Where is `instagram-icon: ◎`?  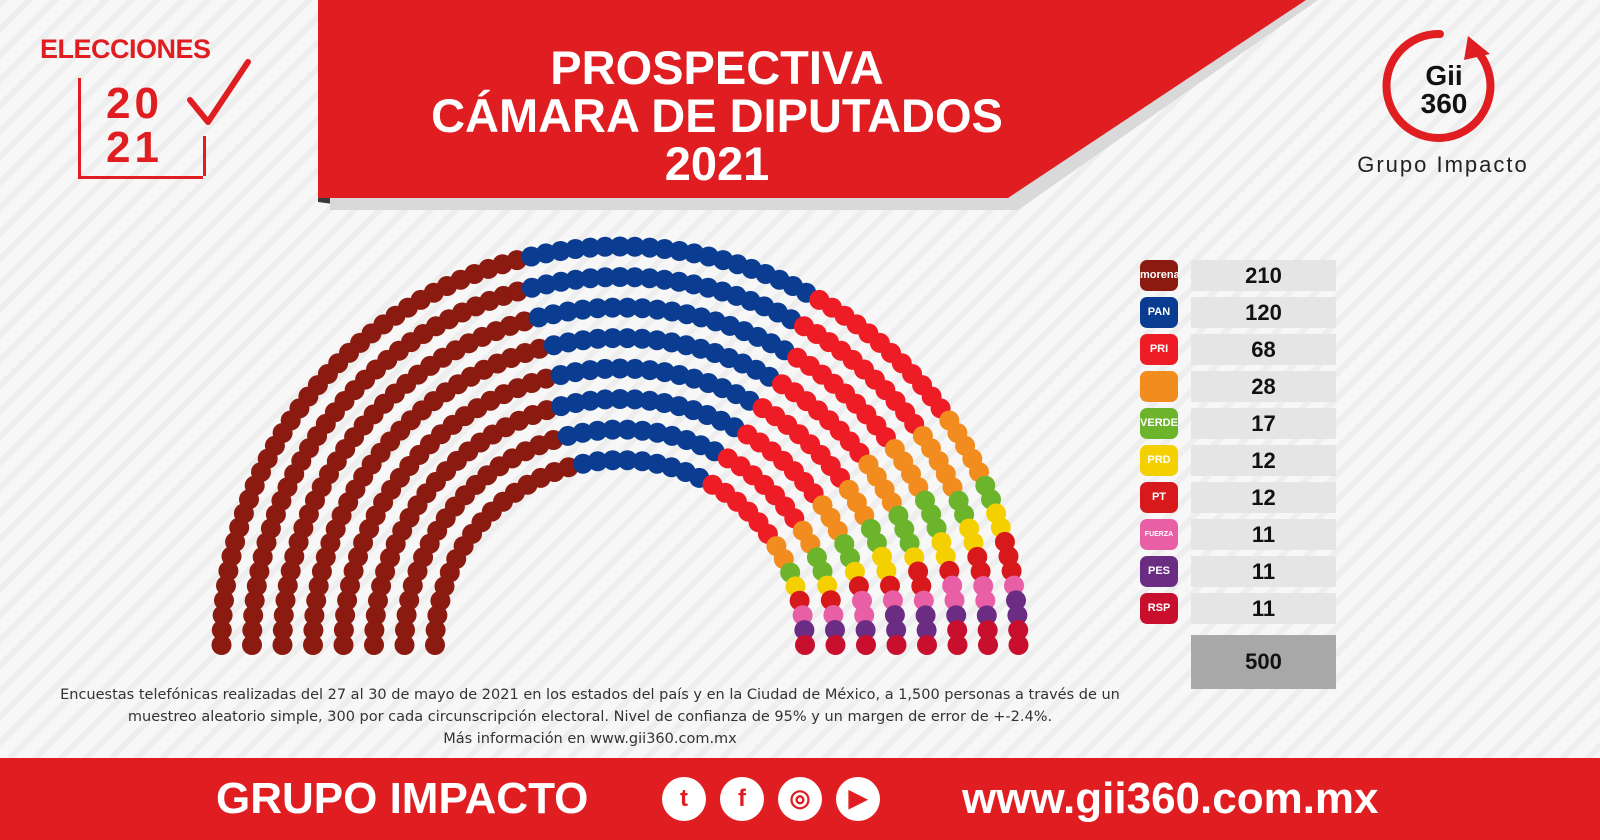 instagram-icon: ◎ is located at coordinates (800, 799).